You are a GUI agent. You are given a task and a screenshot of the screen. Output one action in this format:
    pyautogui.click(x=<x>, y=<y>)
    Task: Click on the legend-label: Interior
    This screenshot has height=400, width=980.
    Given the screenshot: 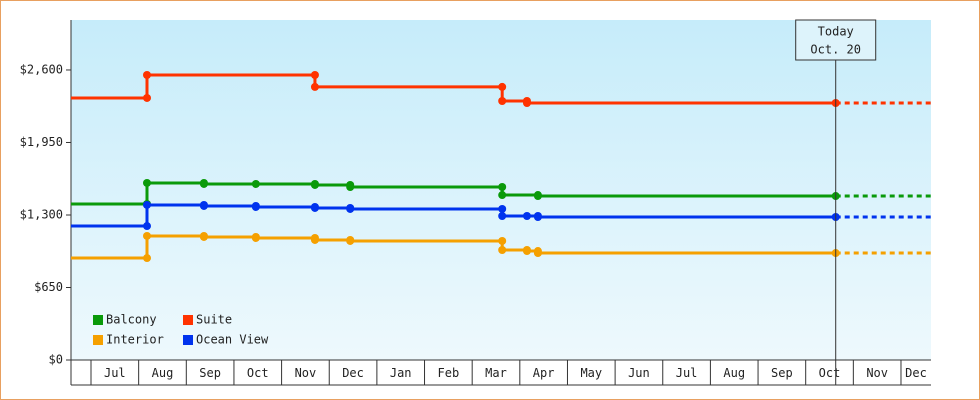 What is the action you would take?
    pyautogui.click(x=135, y=340)
    